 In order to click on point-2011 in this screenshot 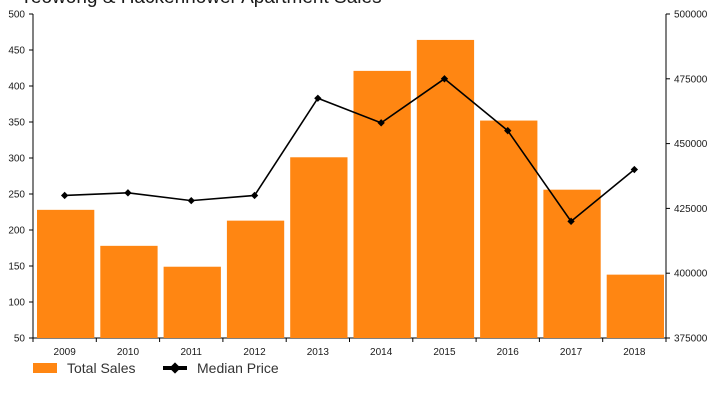, I will do `click(191, 200)`.